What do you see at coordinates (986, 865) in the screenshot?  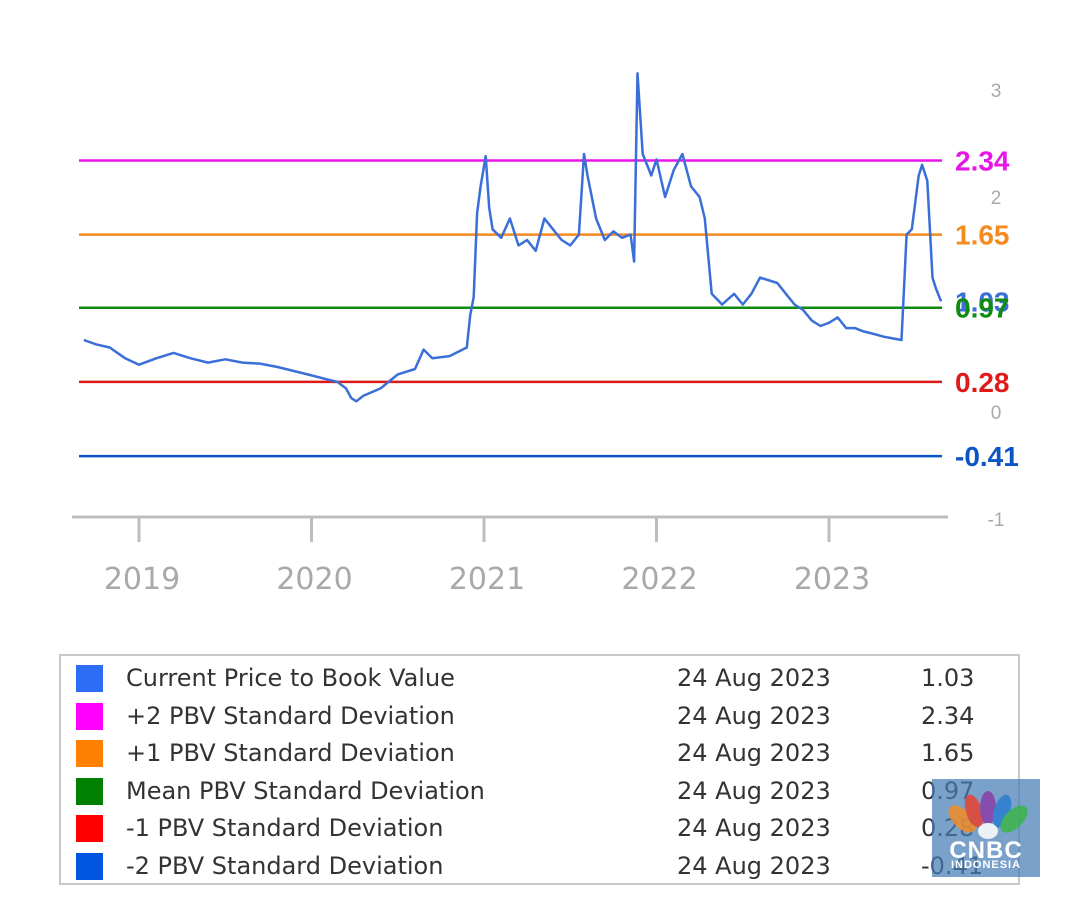 I see `logo-sub-text: INDONESIA` at bounding box center [986, 865].